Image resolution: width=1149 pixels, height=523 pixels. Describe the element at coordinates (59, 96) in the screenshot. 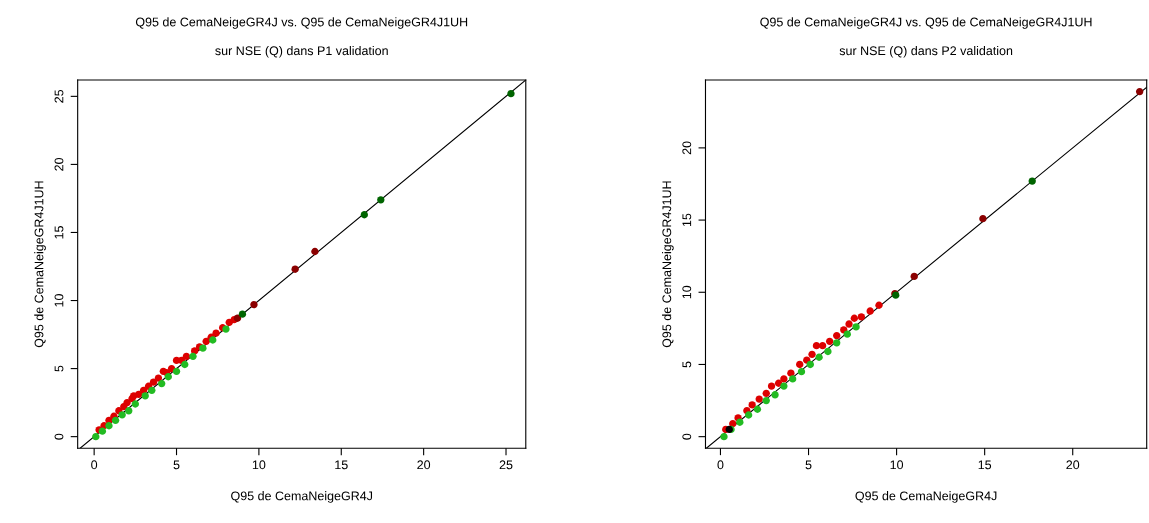

I see `y-tick-label: 25` at that location.